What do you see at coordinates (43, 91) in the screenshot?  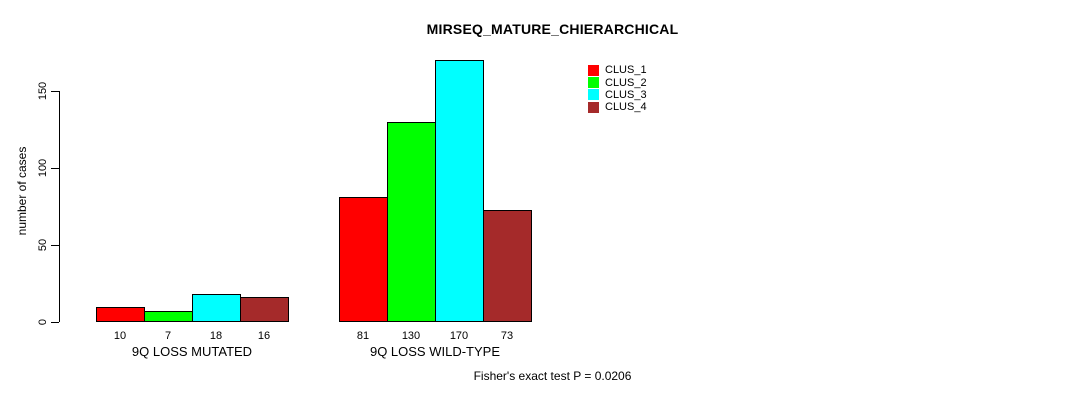 I see `y-tick-label: 150` at bounding box center [43, 91].